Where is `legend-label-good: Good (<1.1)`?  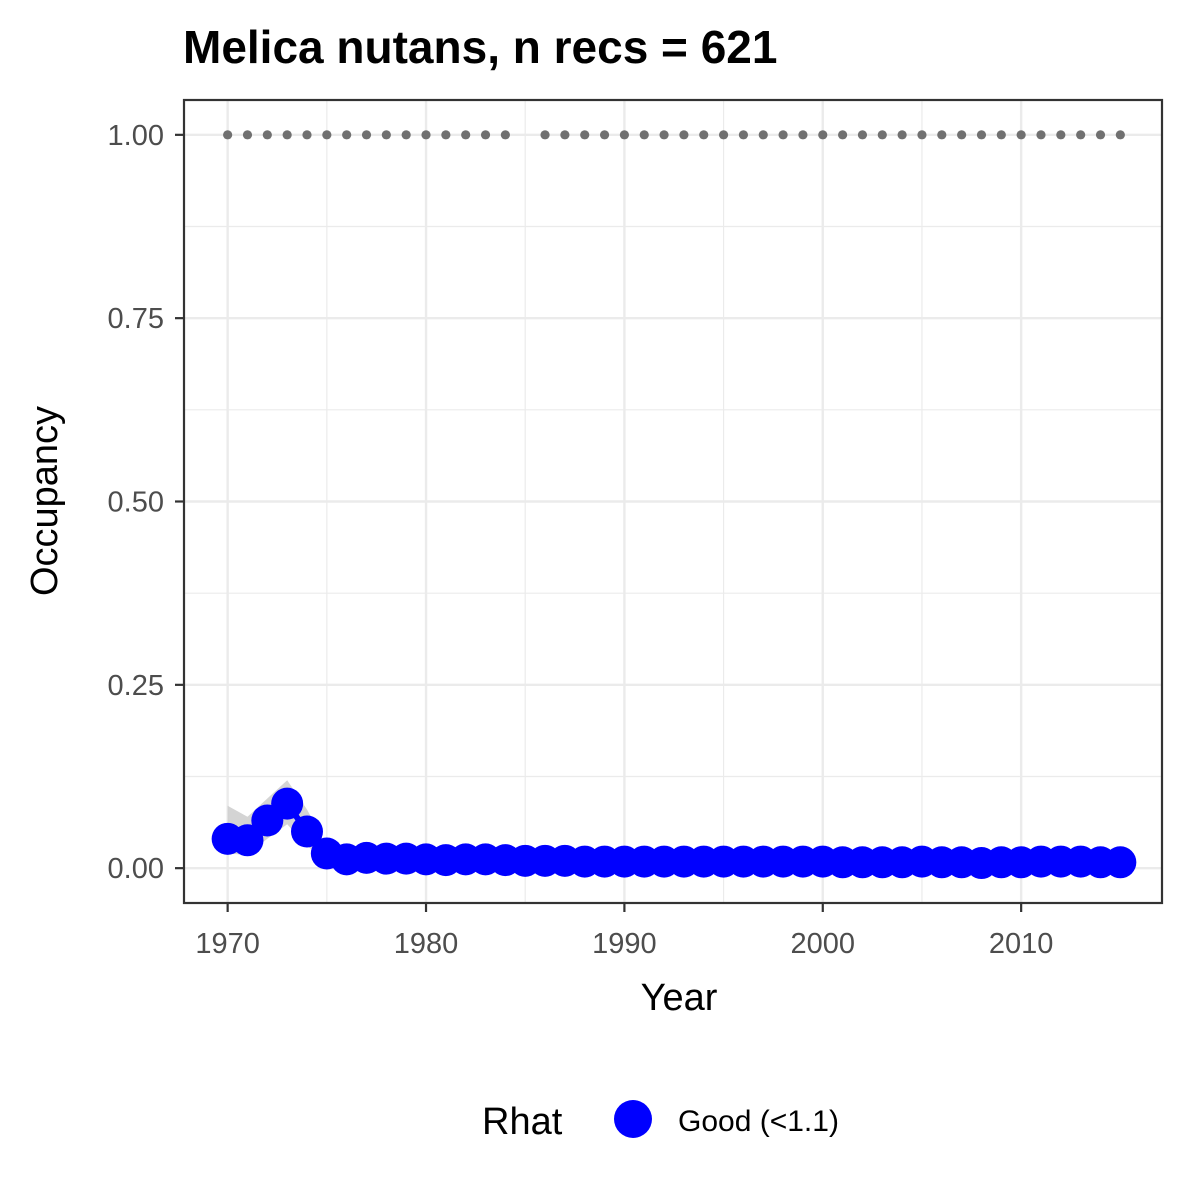 legend-label-good: Good (<1.1) is located at coordinates (758, 1121).